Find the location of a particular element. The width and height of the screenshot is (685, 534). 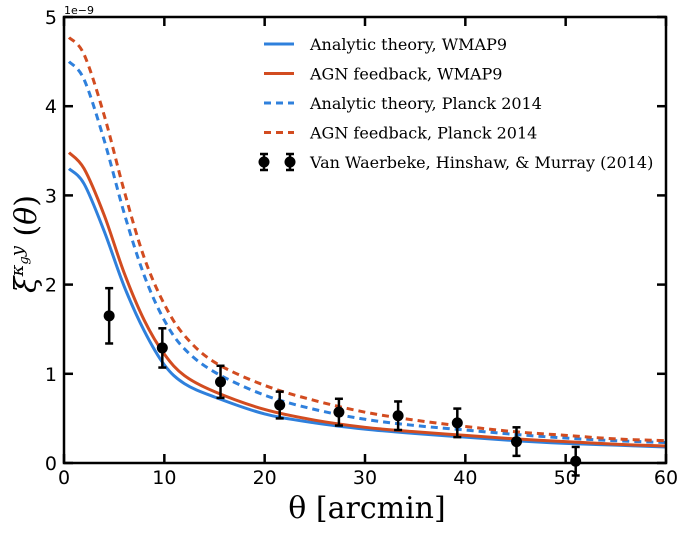

y-tick-label: 4 is located at coordinates (51, 107).